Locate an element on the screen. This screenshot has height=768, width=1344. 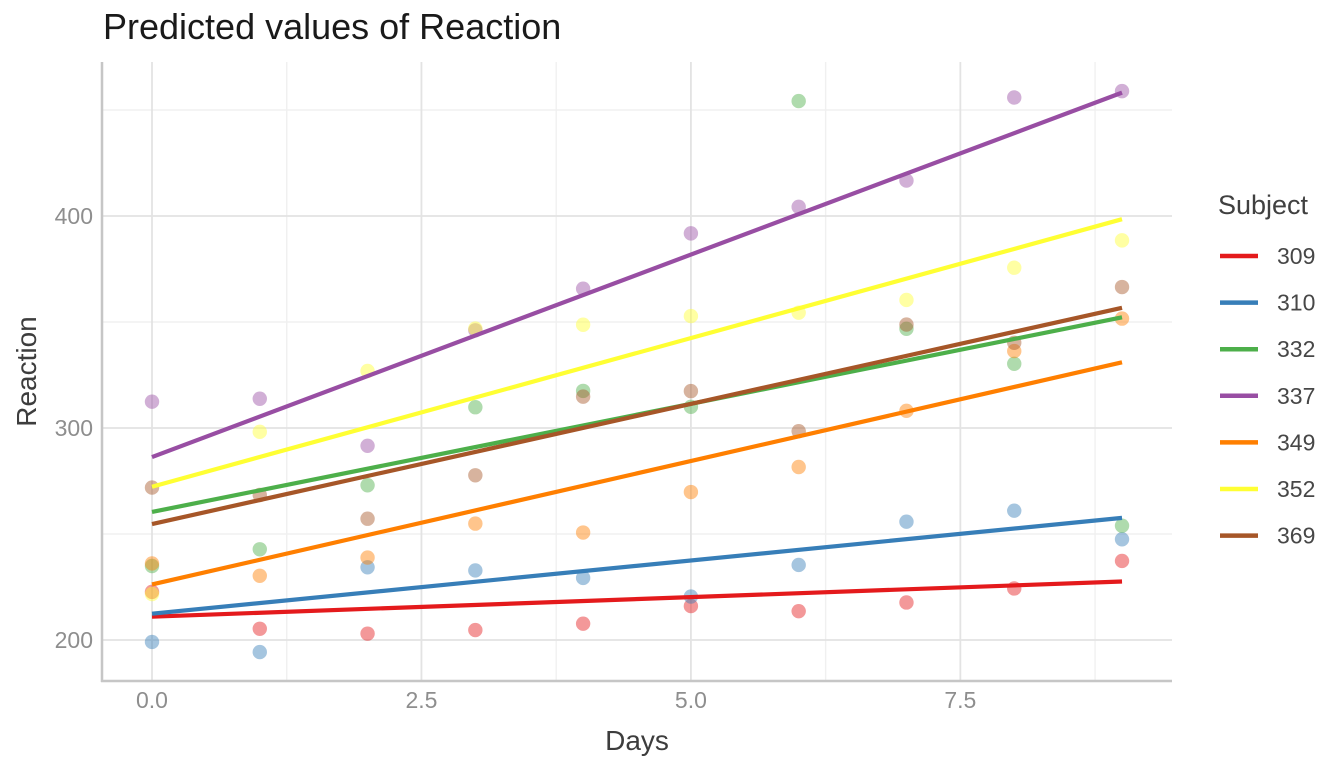
x-tick-label: 0.0 is located at coordinates (152, 700).